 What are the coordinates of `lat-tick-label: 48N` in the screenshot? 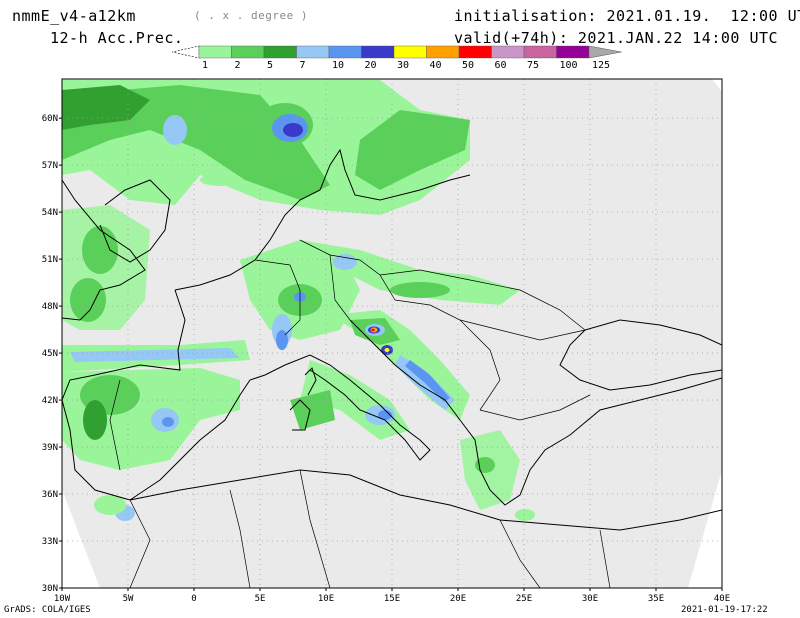 It's located at (50, 307).